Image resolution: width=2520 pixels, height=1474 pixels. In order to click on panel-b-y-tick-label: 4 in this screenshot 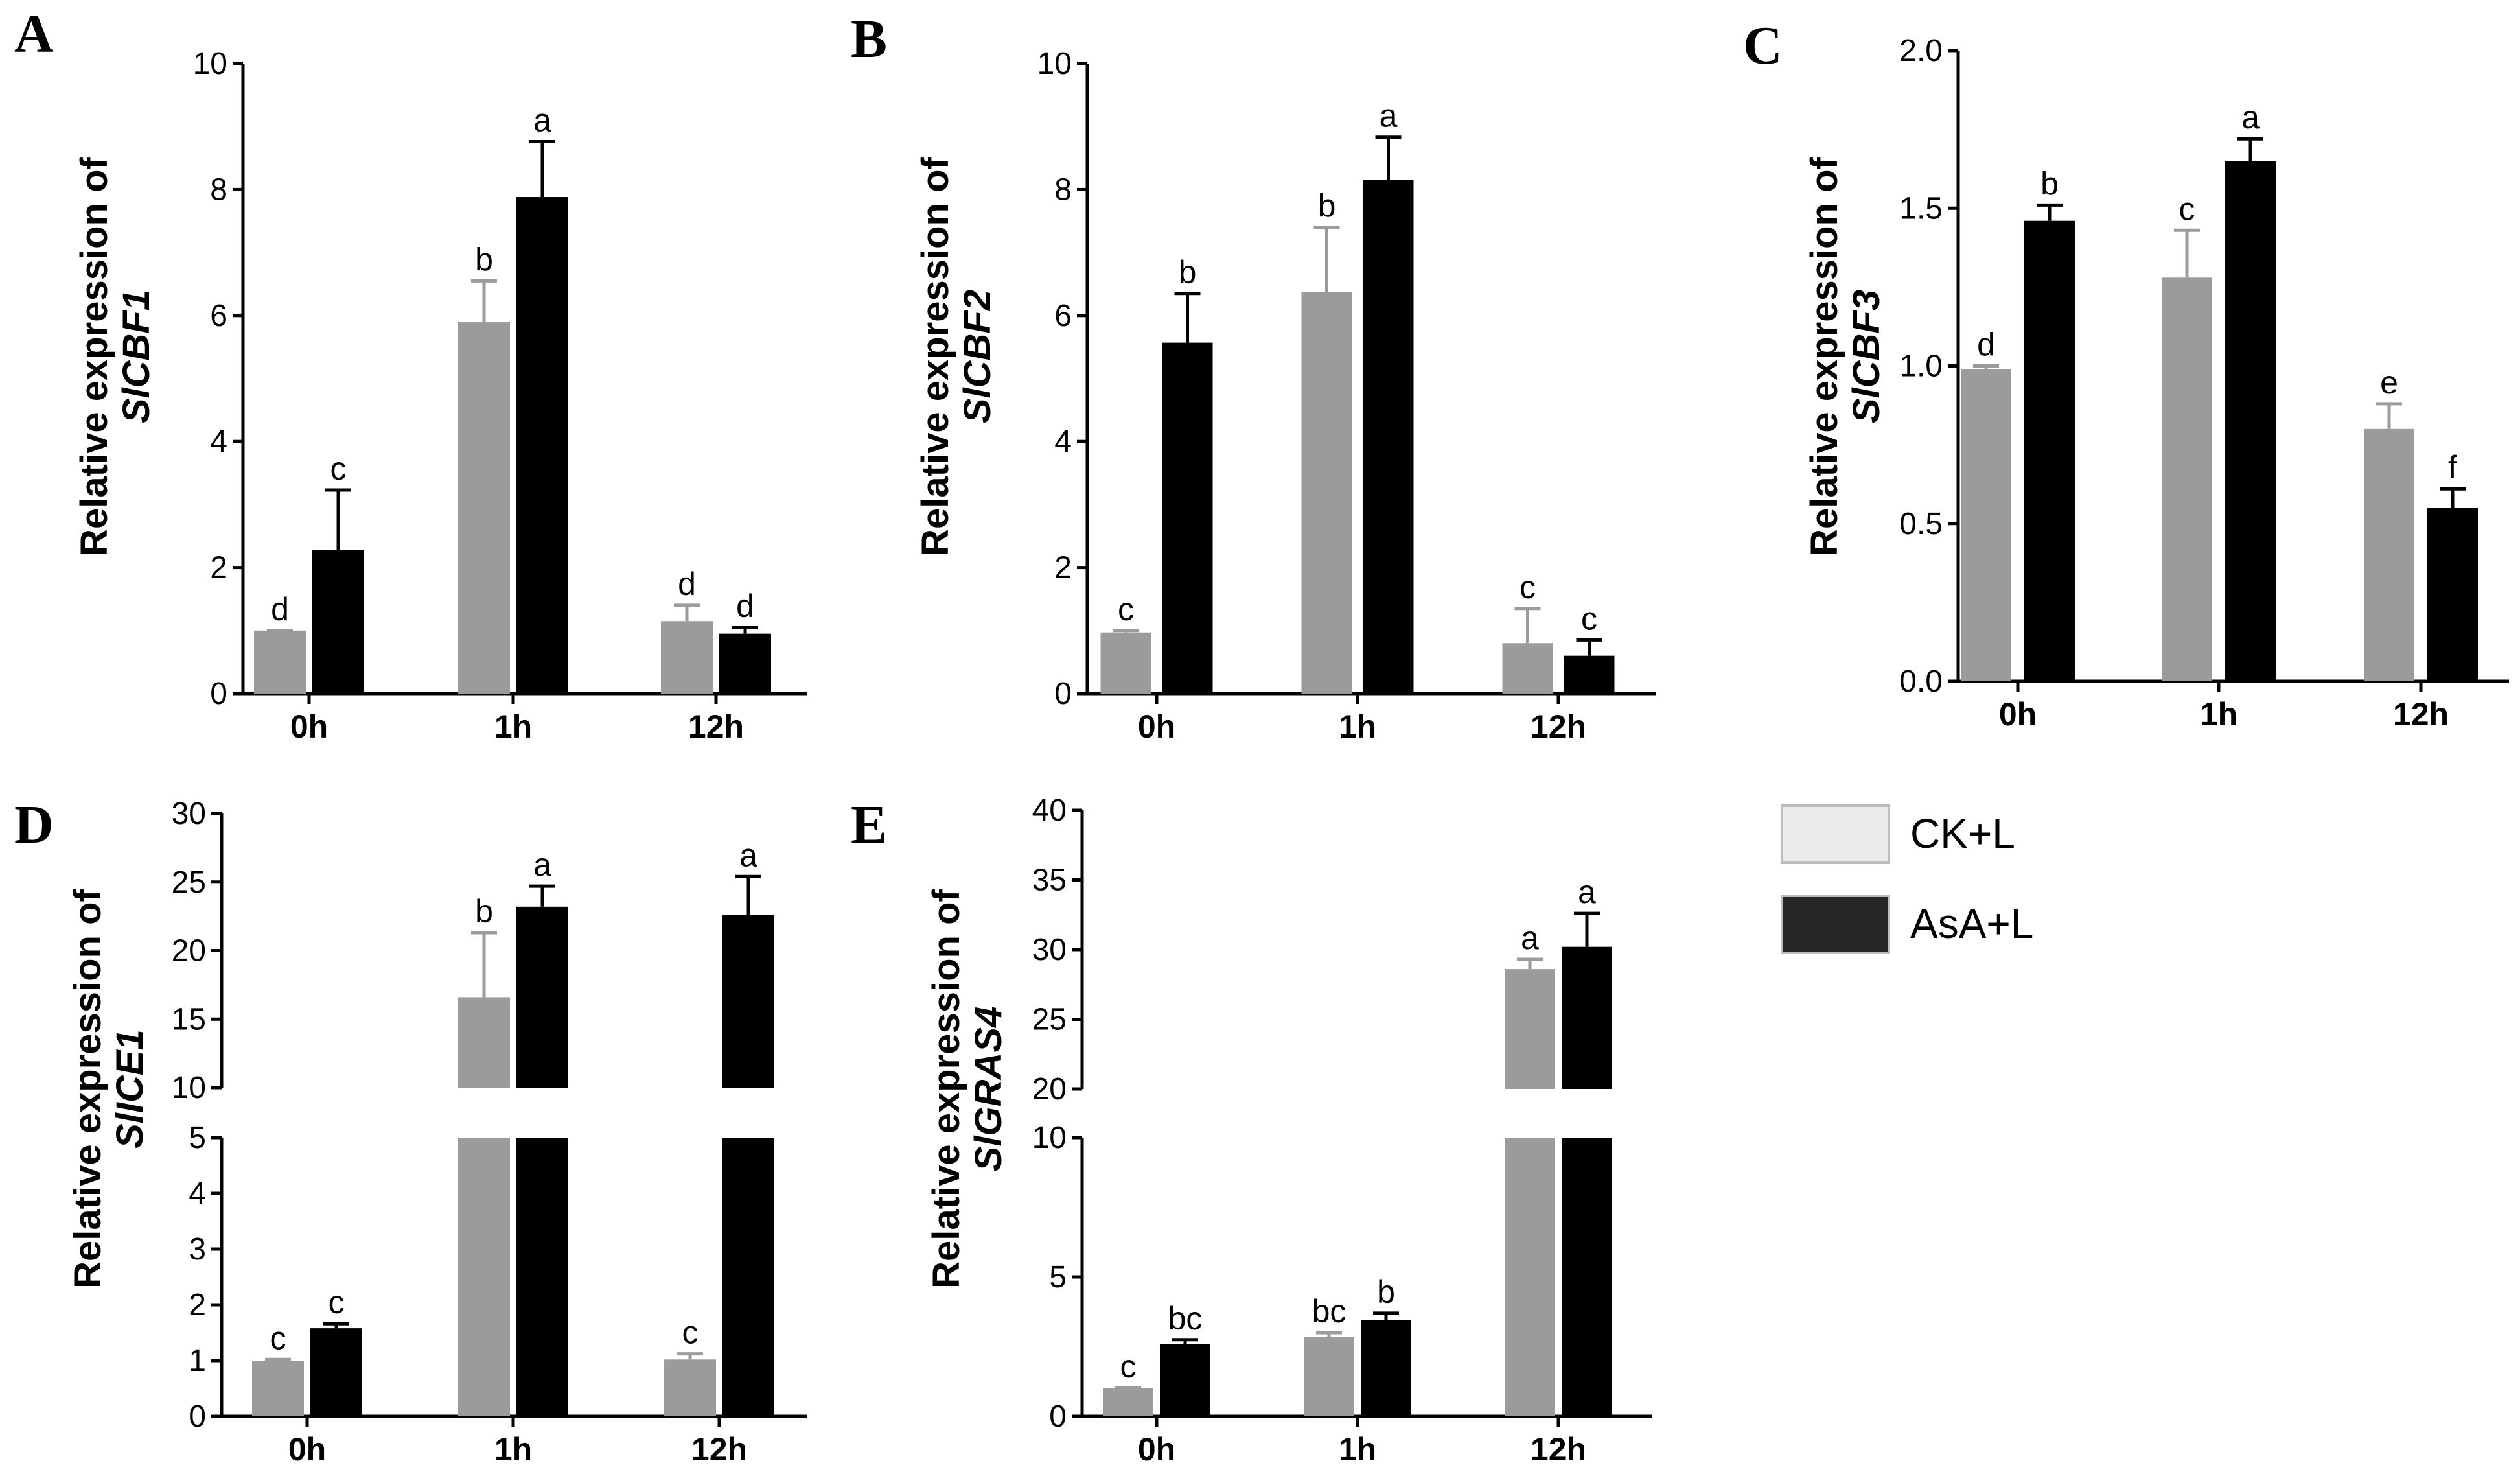, I will do `click(1063, 442)`.